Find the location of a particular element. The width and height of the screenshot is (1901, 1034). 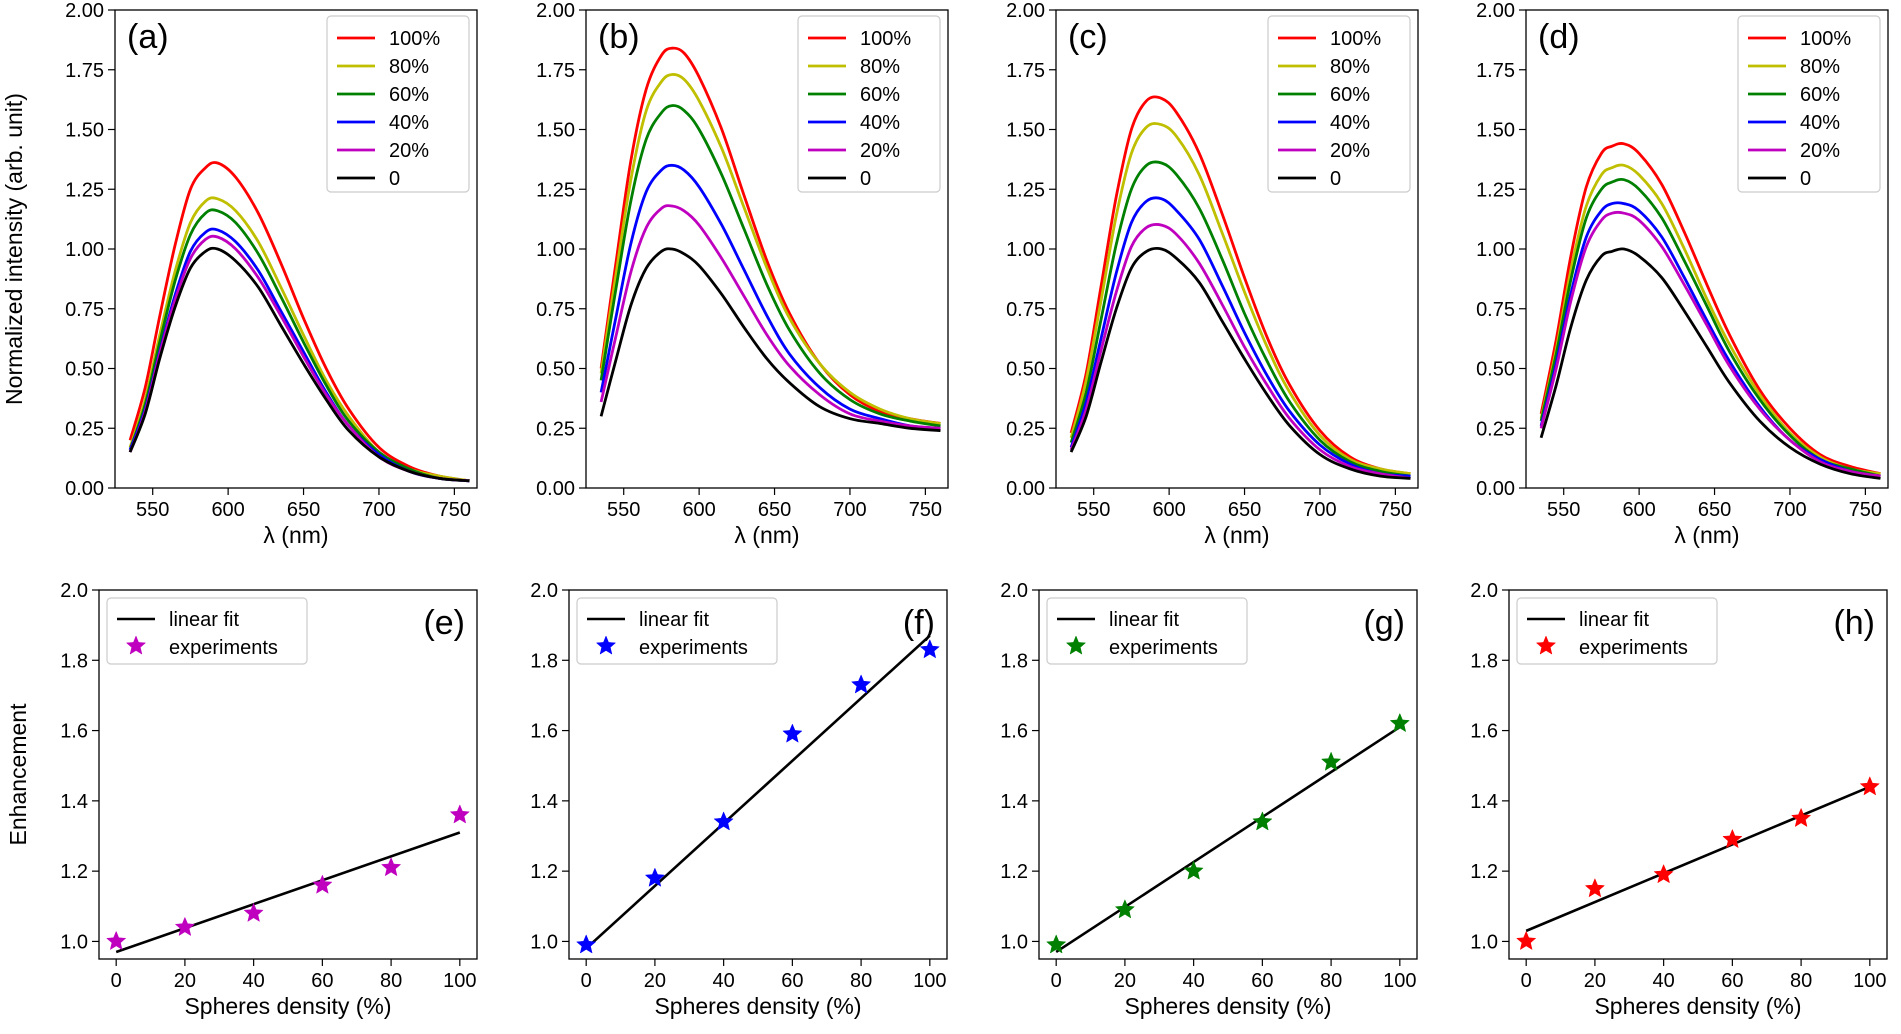

panel-label: (f) is located at coordinates (919, 623).